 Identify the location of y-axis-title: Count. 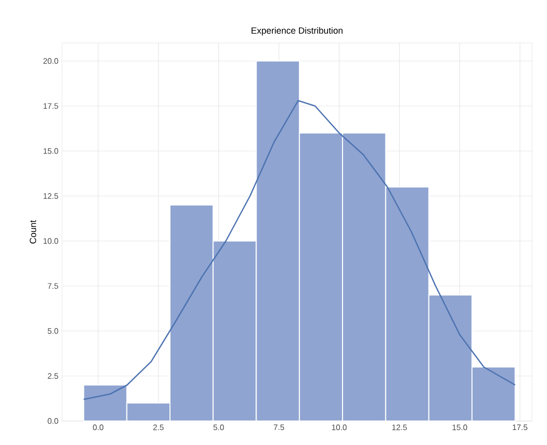
(33, 232).